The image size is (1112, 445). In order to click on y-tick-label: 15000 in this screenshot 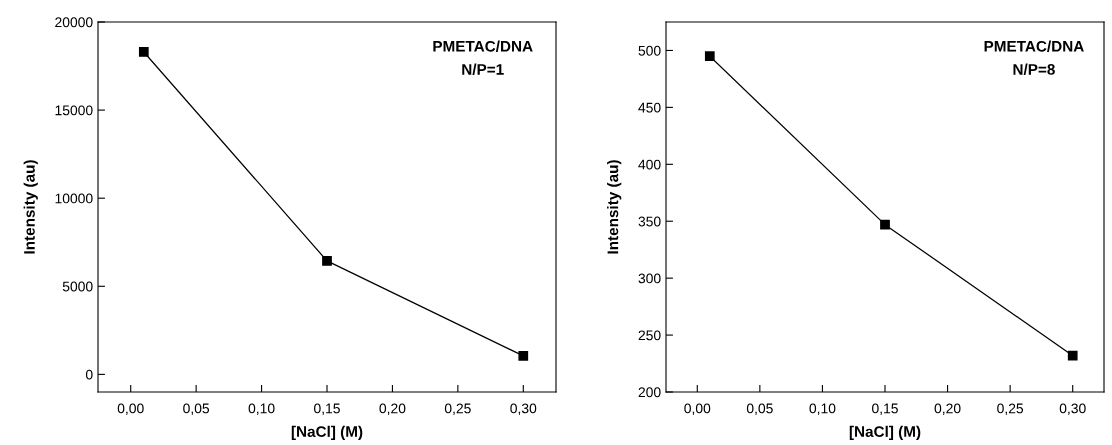, I will do `click(74, 110)`.